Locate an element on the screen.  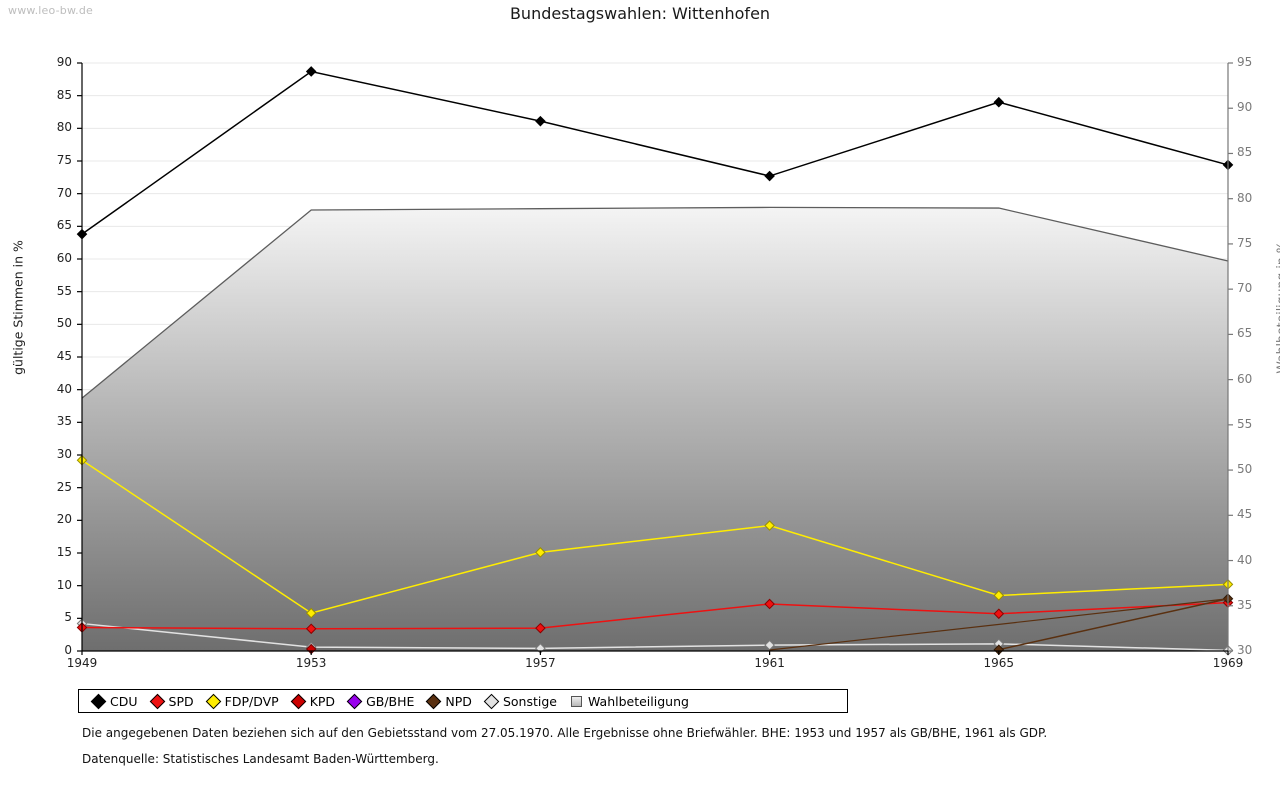
legend-item-label: Sonstige is located at coordinates (529, 701).